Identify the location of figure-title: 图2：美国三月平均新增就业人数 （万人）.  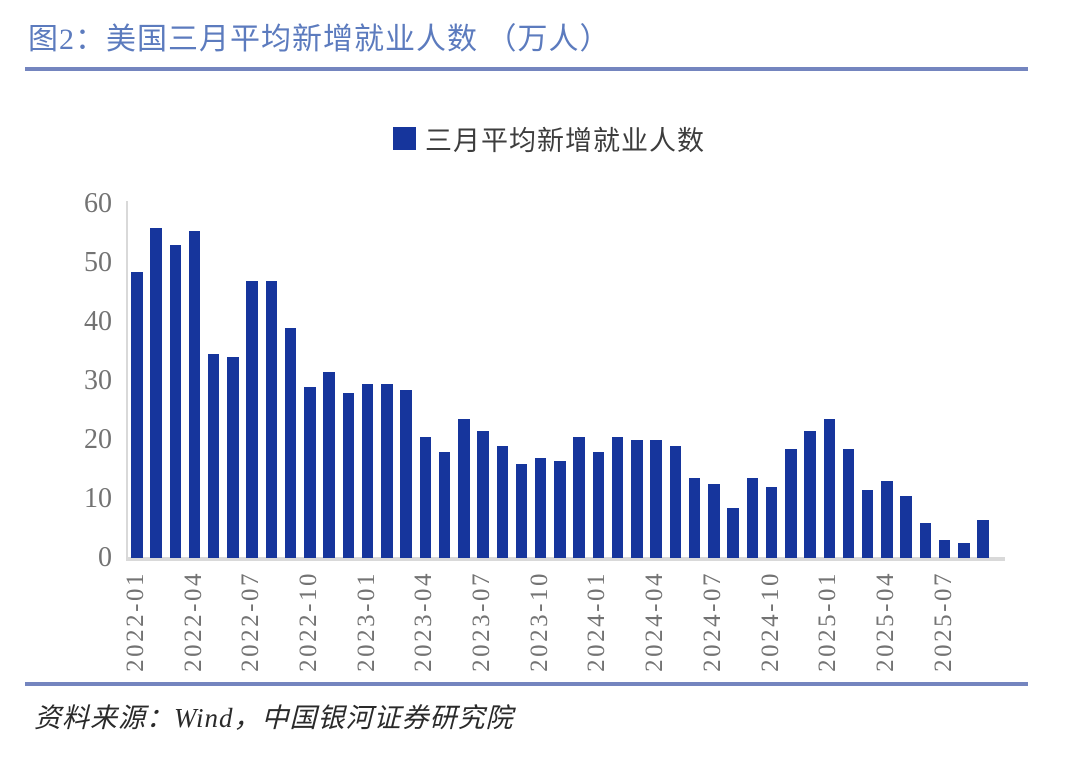
(319, 39).